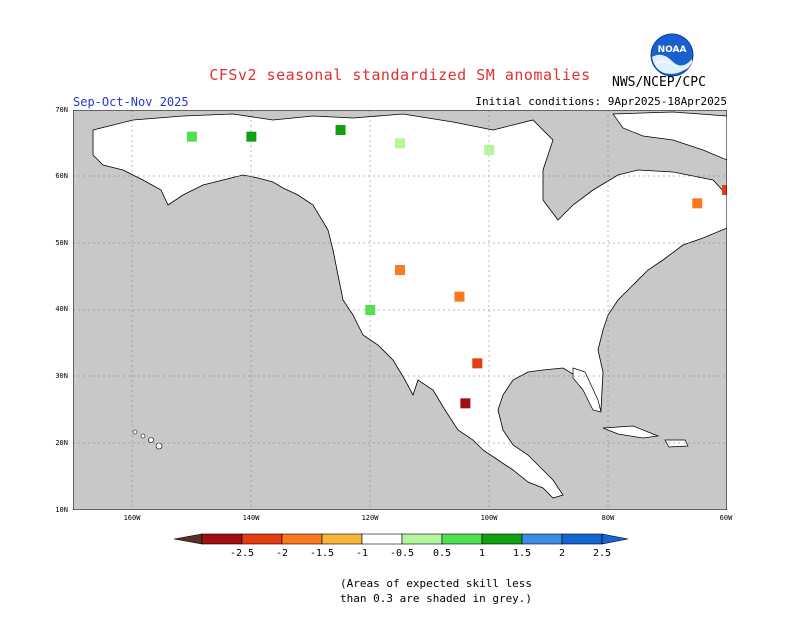  What do you see at coordinates (61, 110) in the screenshot?
I see `lat-label-70n: 70N` at bounding box center [61, 110].